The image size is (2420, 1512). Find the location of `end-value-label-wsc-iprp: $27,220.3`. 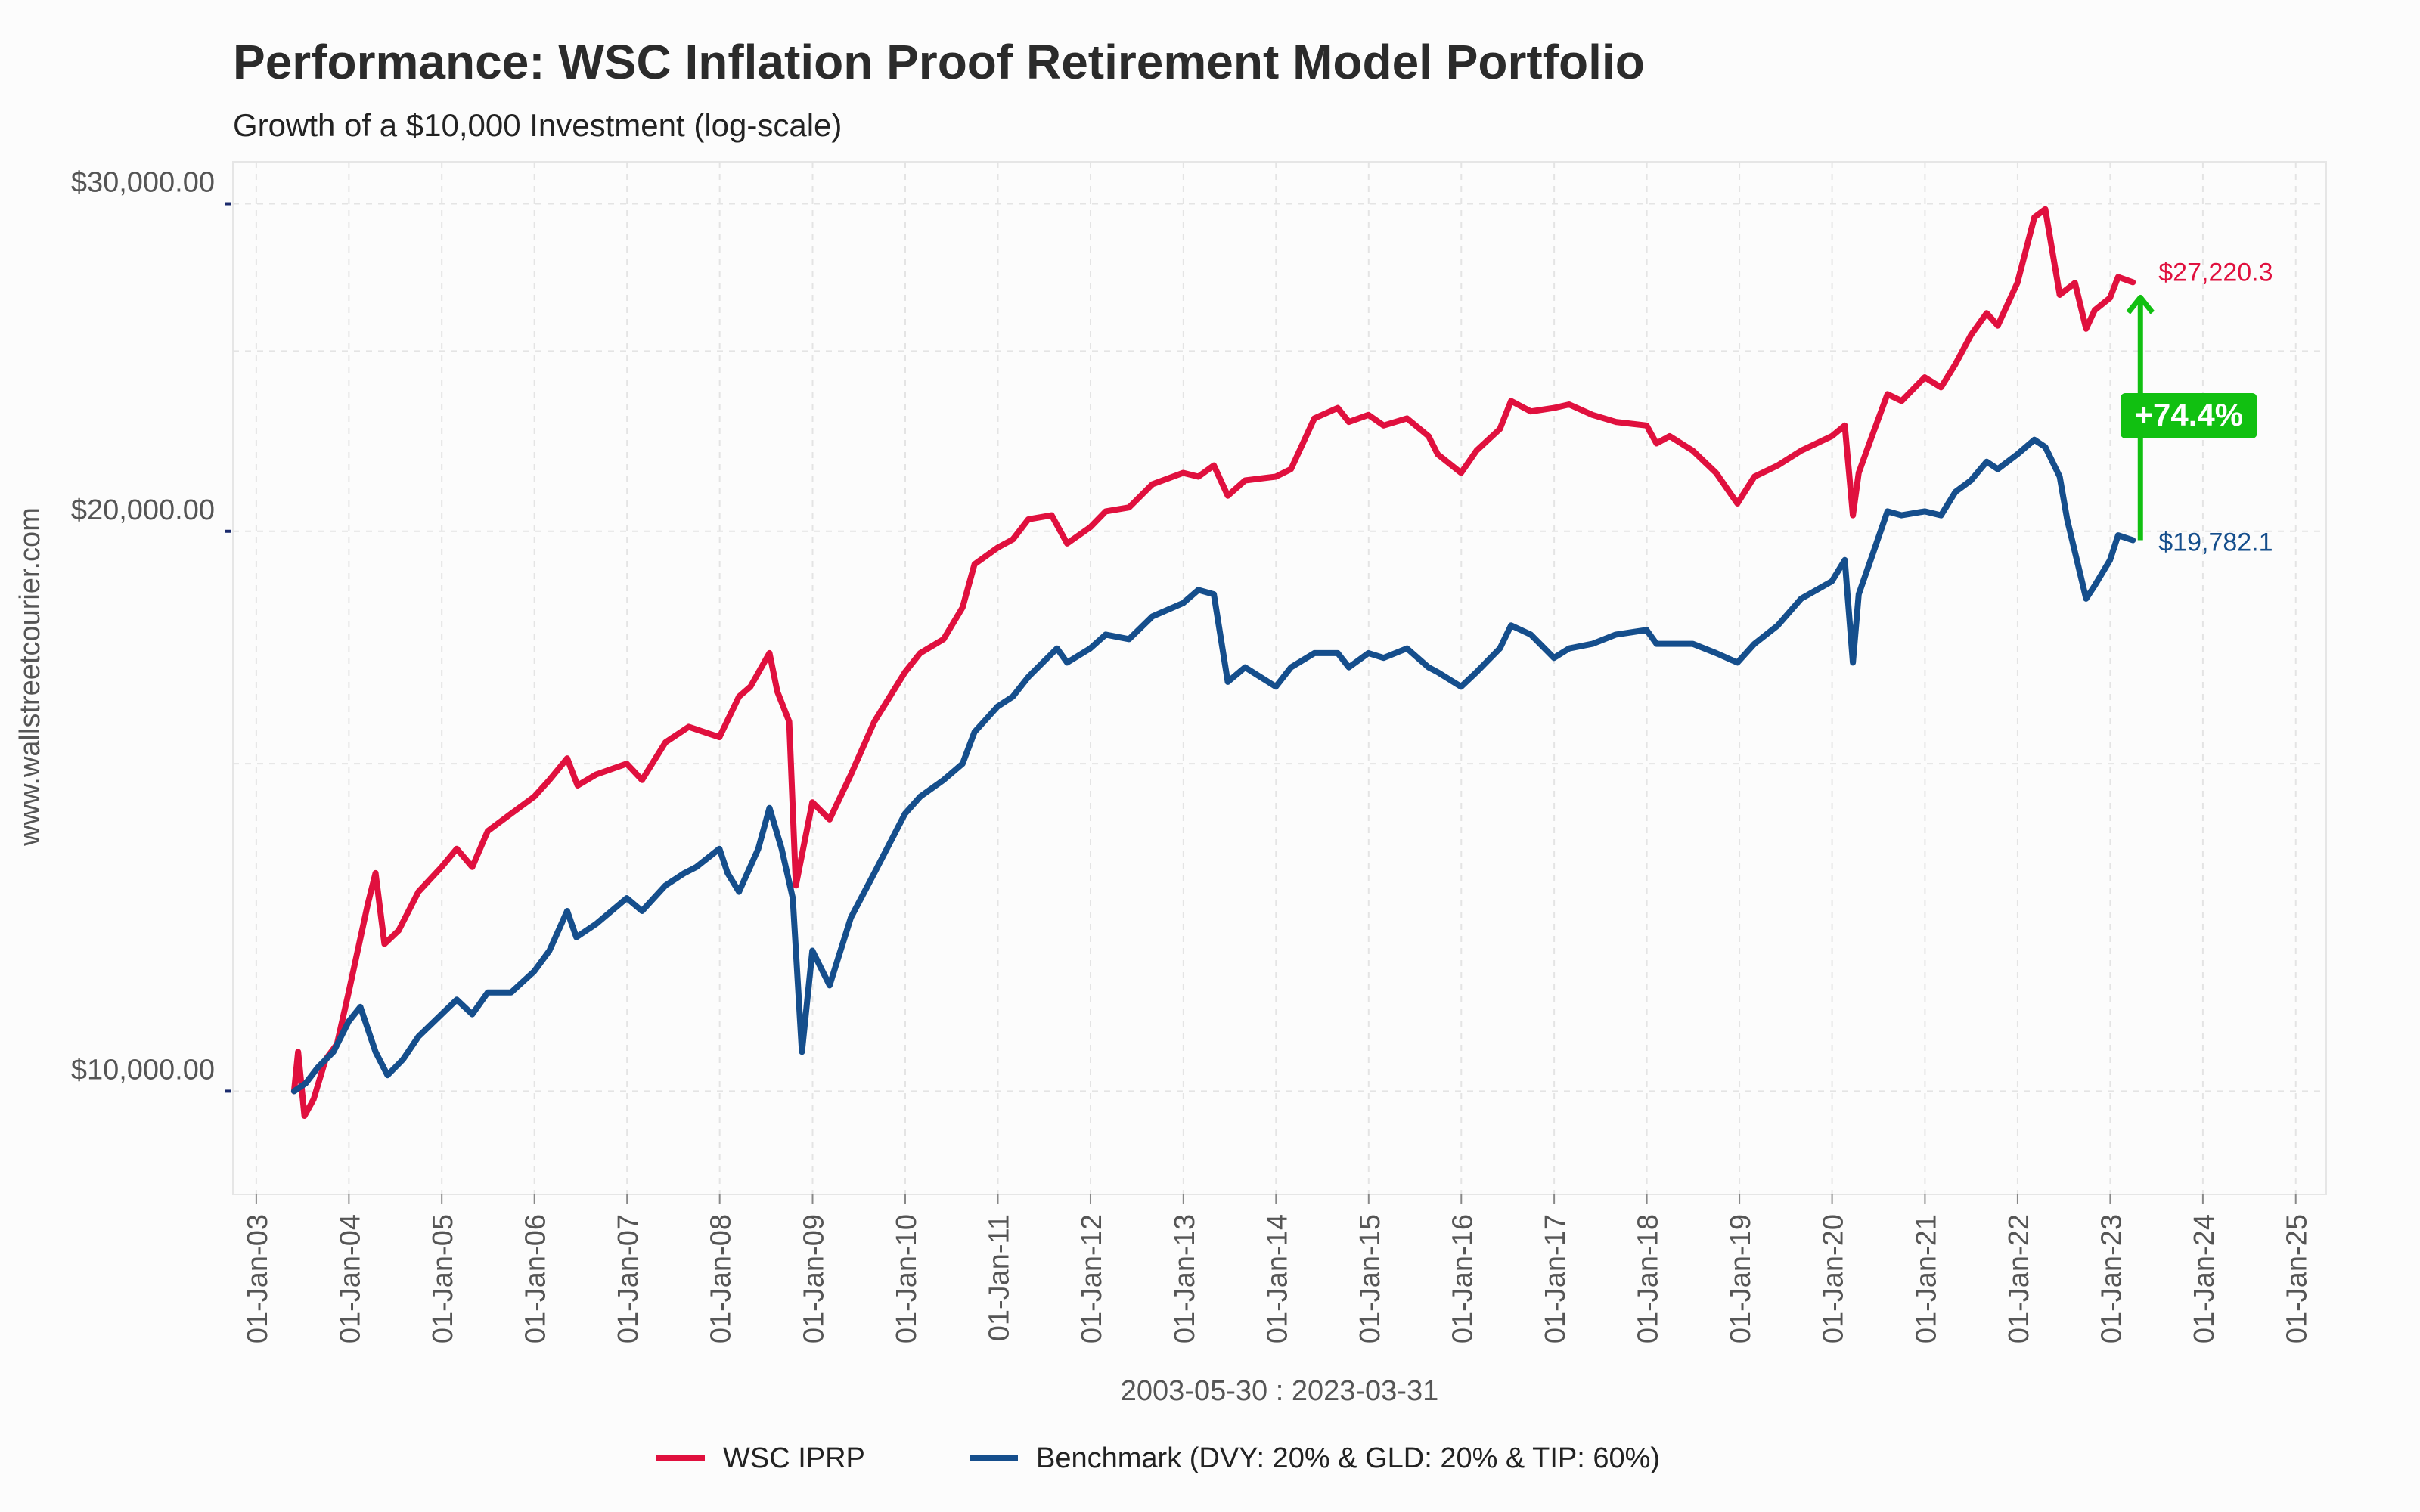

end-value-label-wsc-iprp: $27,220.3 is located at coordinates (2215, 272).